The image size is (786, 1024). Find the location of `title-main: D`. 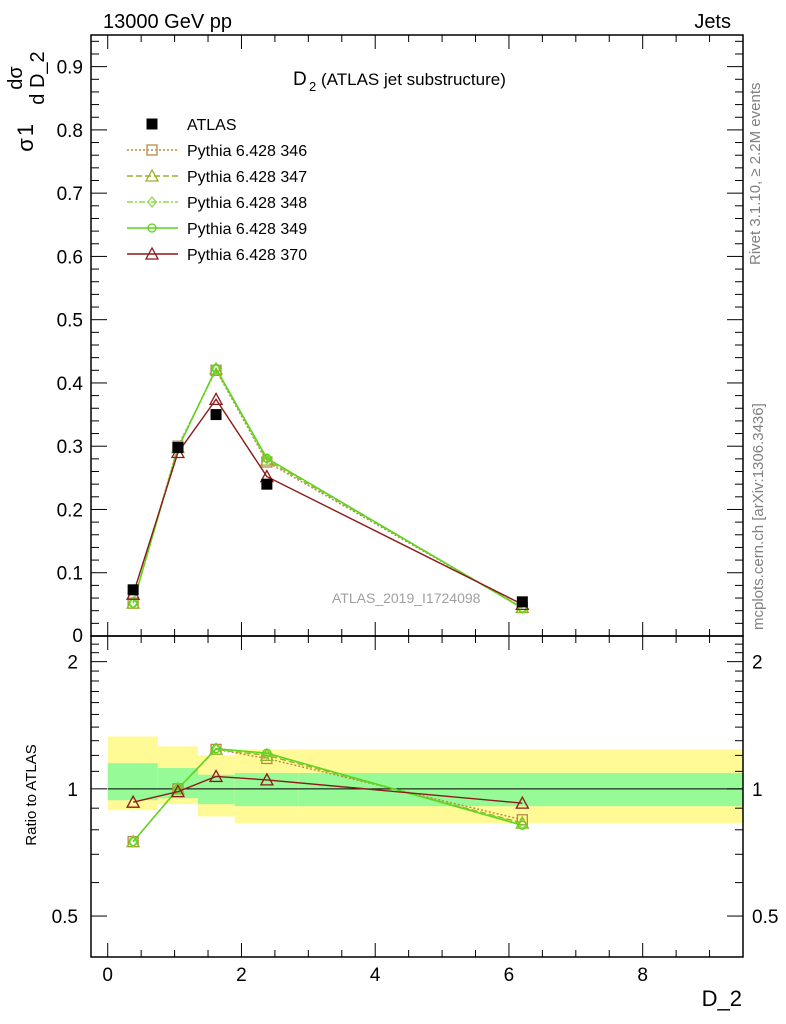

title-main: D is located at coordinates (300, 79).